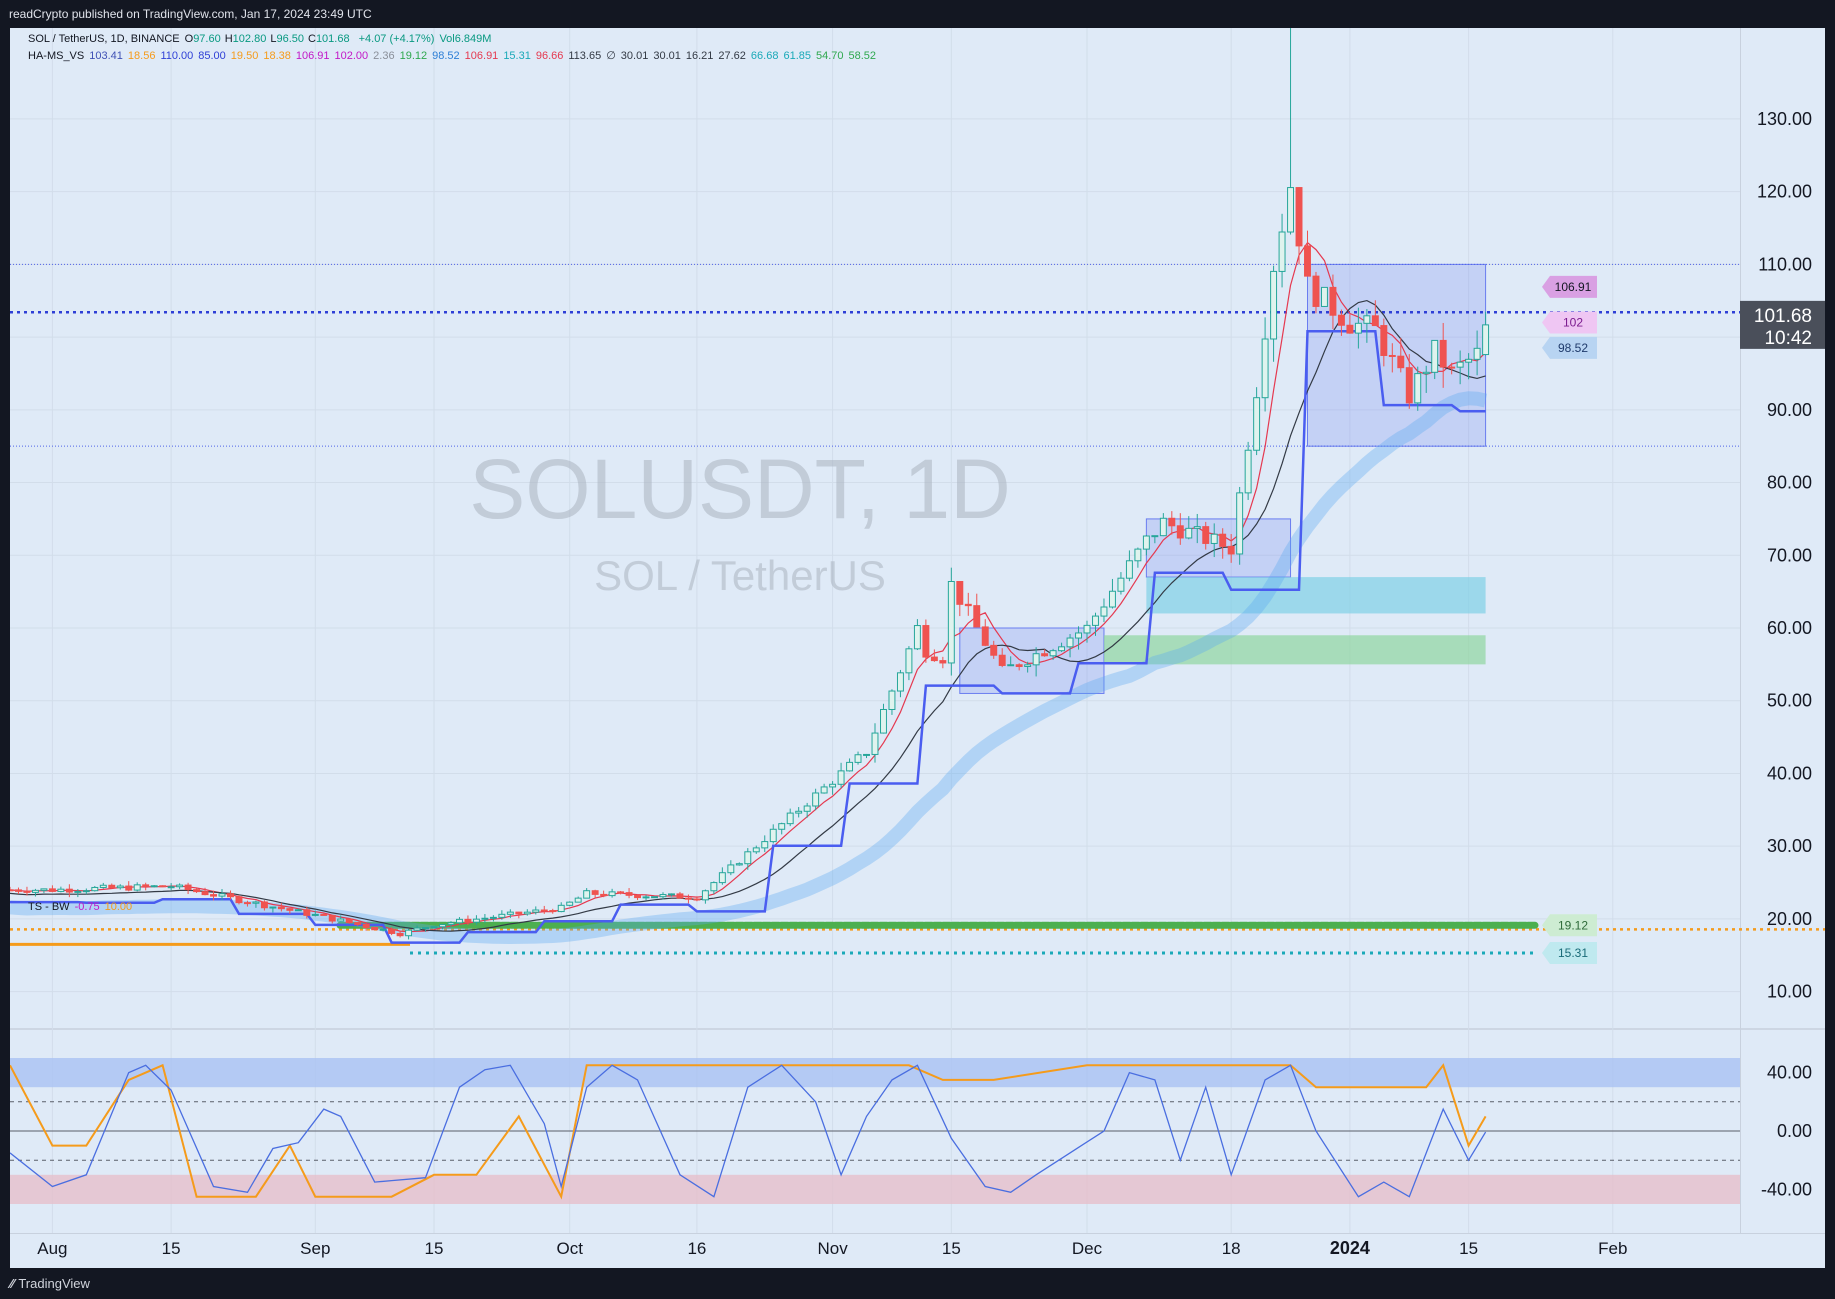 The image size is (1835, 1299). What do you see at coordinates (434, 1248) in the screenshot?
I see `time-tick-label: 15` at bounding box center [434, 1248].